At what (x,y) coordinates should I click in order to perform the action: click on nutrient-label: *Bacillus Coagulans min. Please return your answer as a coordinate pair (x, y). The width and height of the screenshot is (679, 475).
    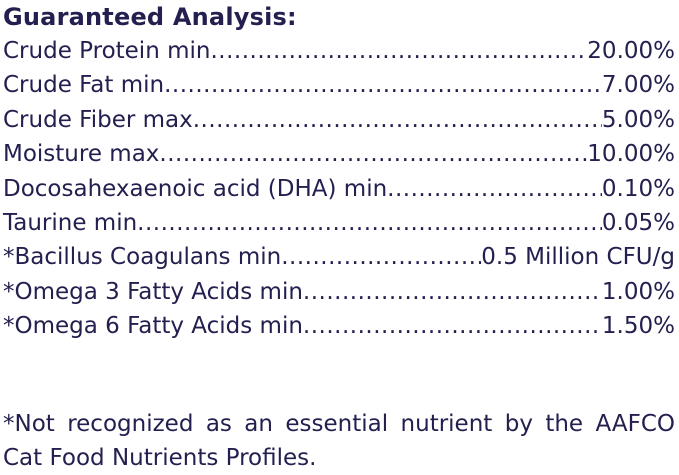
    Looking at the image, I should click on (142, 257).